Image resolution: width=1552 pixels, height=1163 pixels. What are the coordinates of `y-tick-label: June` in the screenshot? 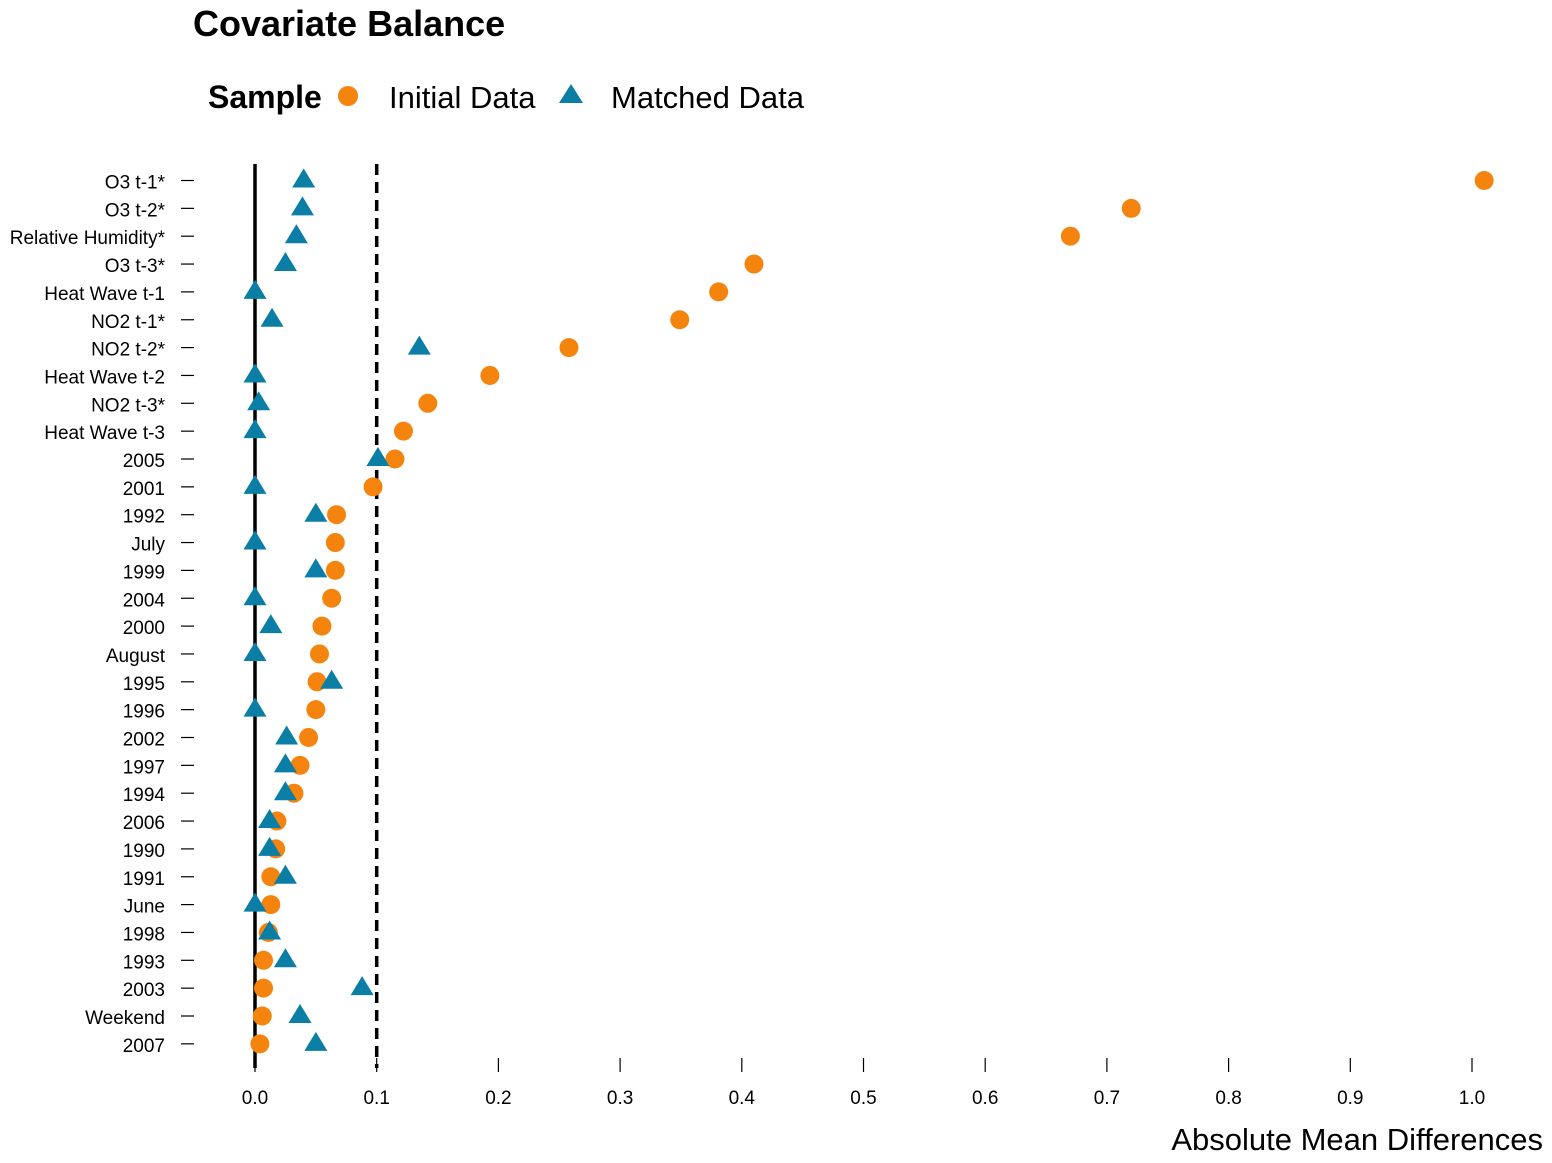 It's located at (144, 907).